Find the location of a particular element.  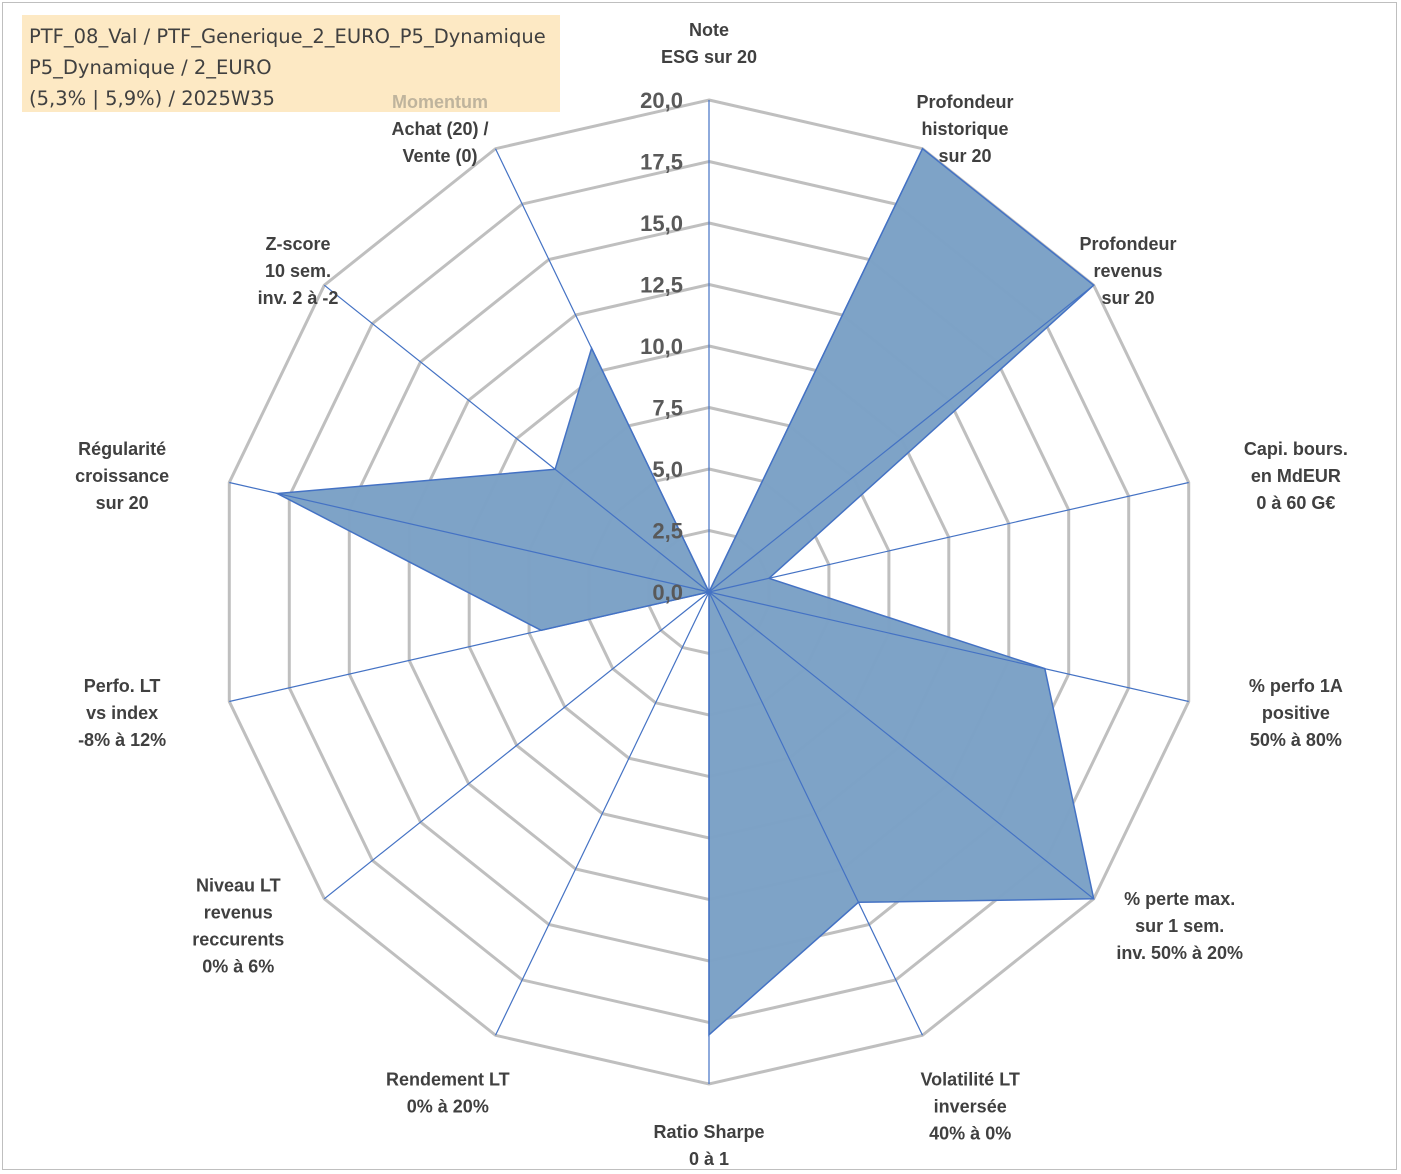

axis-label-line: Niveau LT is located at coordinates (238, 886).